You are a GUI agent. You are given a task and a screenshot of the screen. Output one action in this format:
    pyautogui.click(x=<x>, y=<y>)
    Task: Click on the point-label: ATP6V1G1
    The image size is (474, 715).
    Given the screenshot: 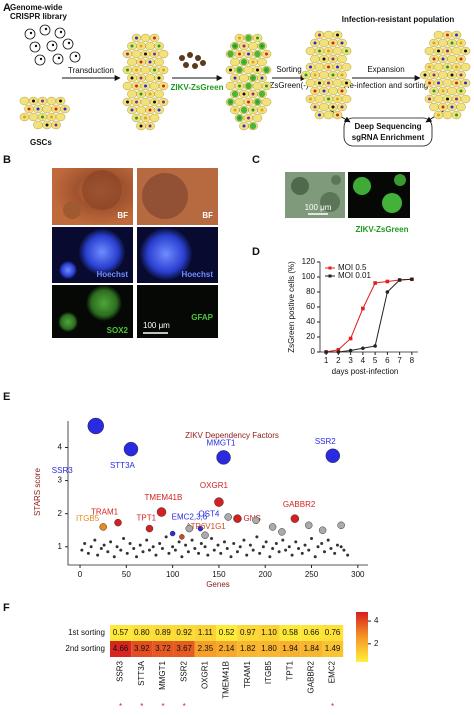 What is the action you would take?
    pyautogui.click(x=206, y=526)
    